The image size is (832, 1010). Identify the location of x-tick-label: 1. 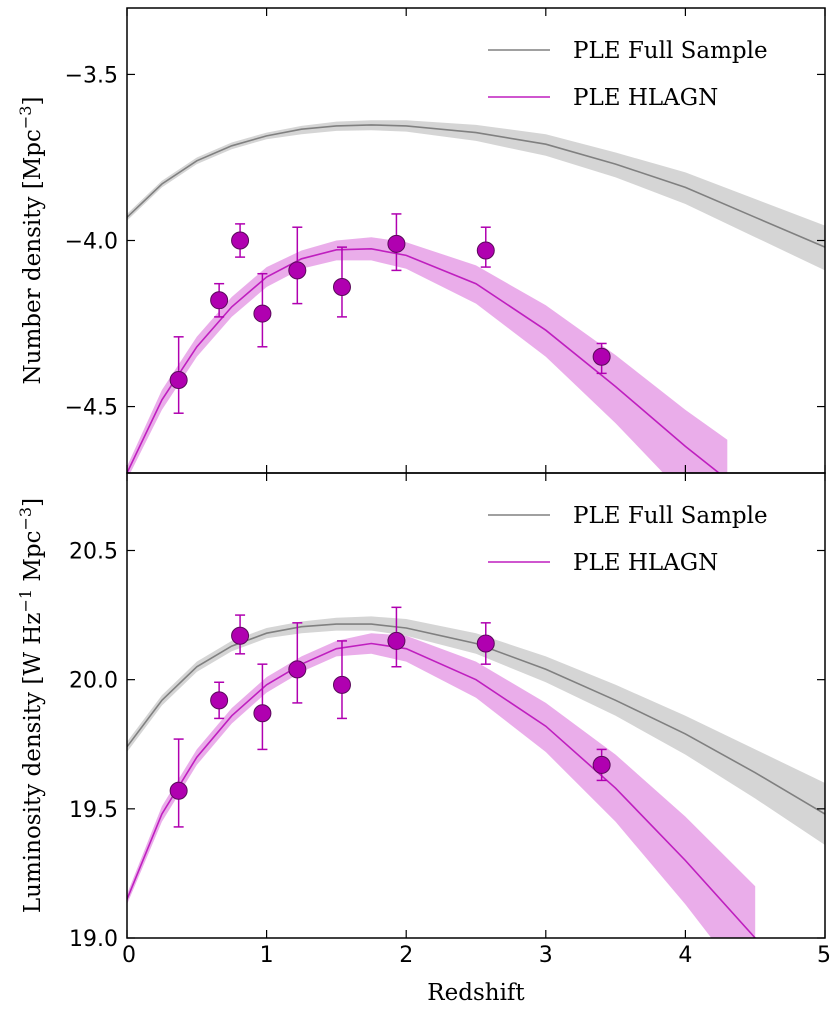
(267, 955).